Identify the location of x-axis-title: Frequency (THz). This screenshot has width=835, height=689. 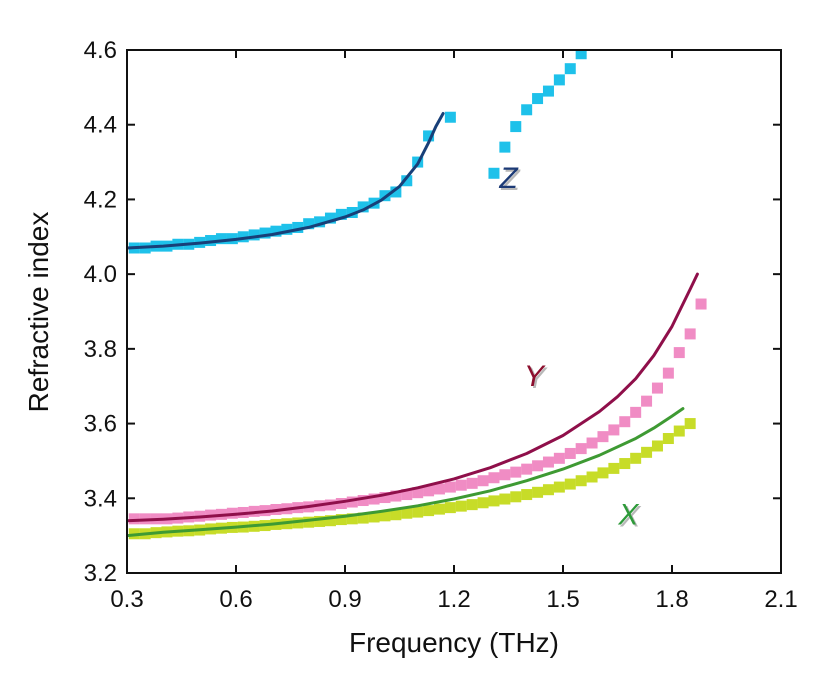
(454, 642).